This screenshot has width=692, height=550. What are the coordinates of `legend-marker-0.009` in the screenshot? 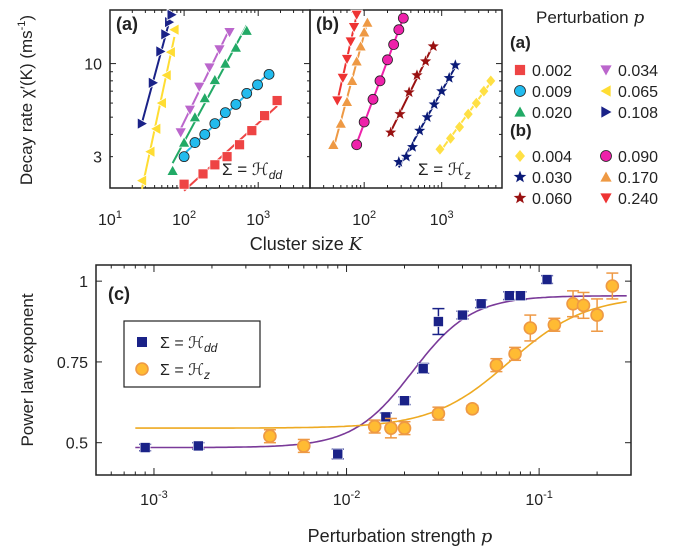 It's located at (520, 91).